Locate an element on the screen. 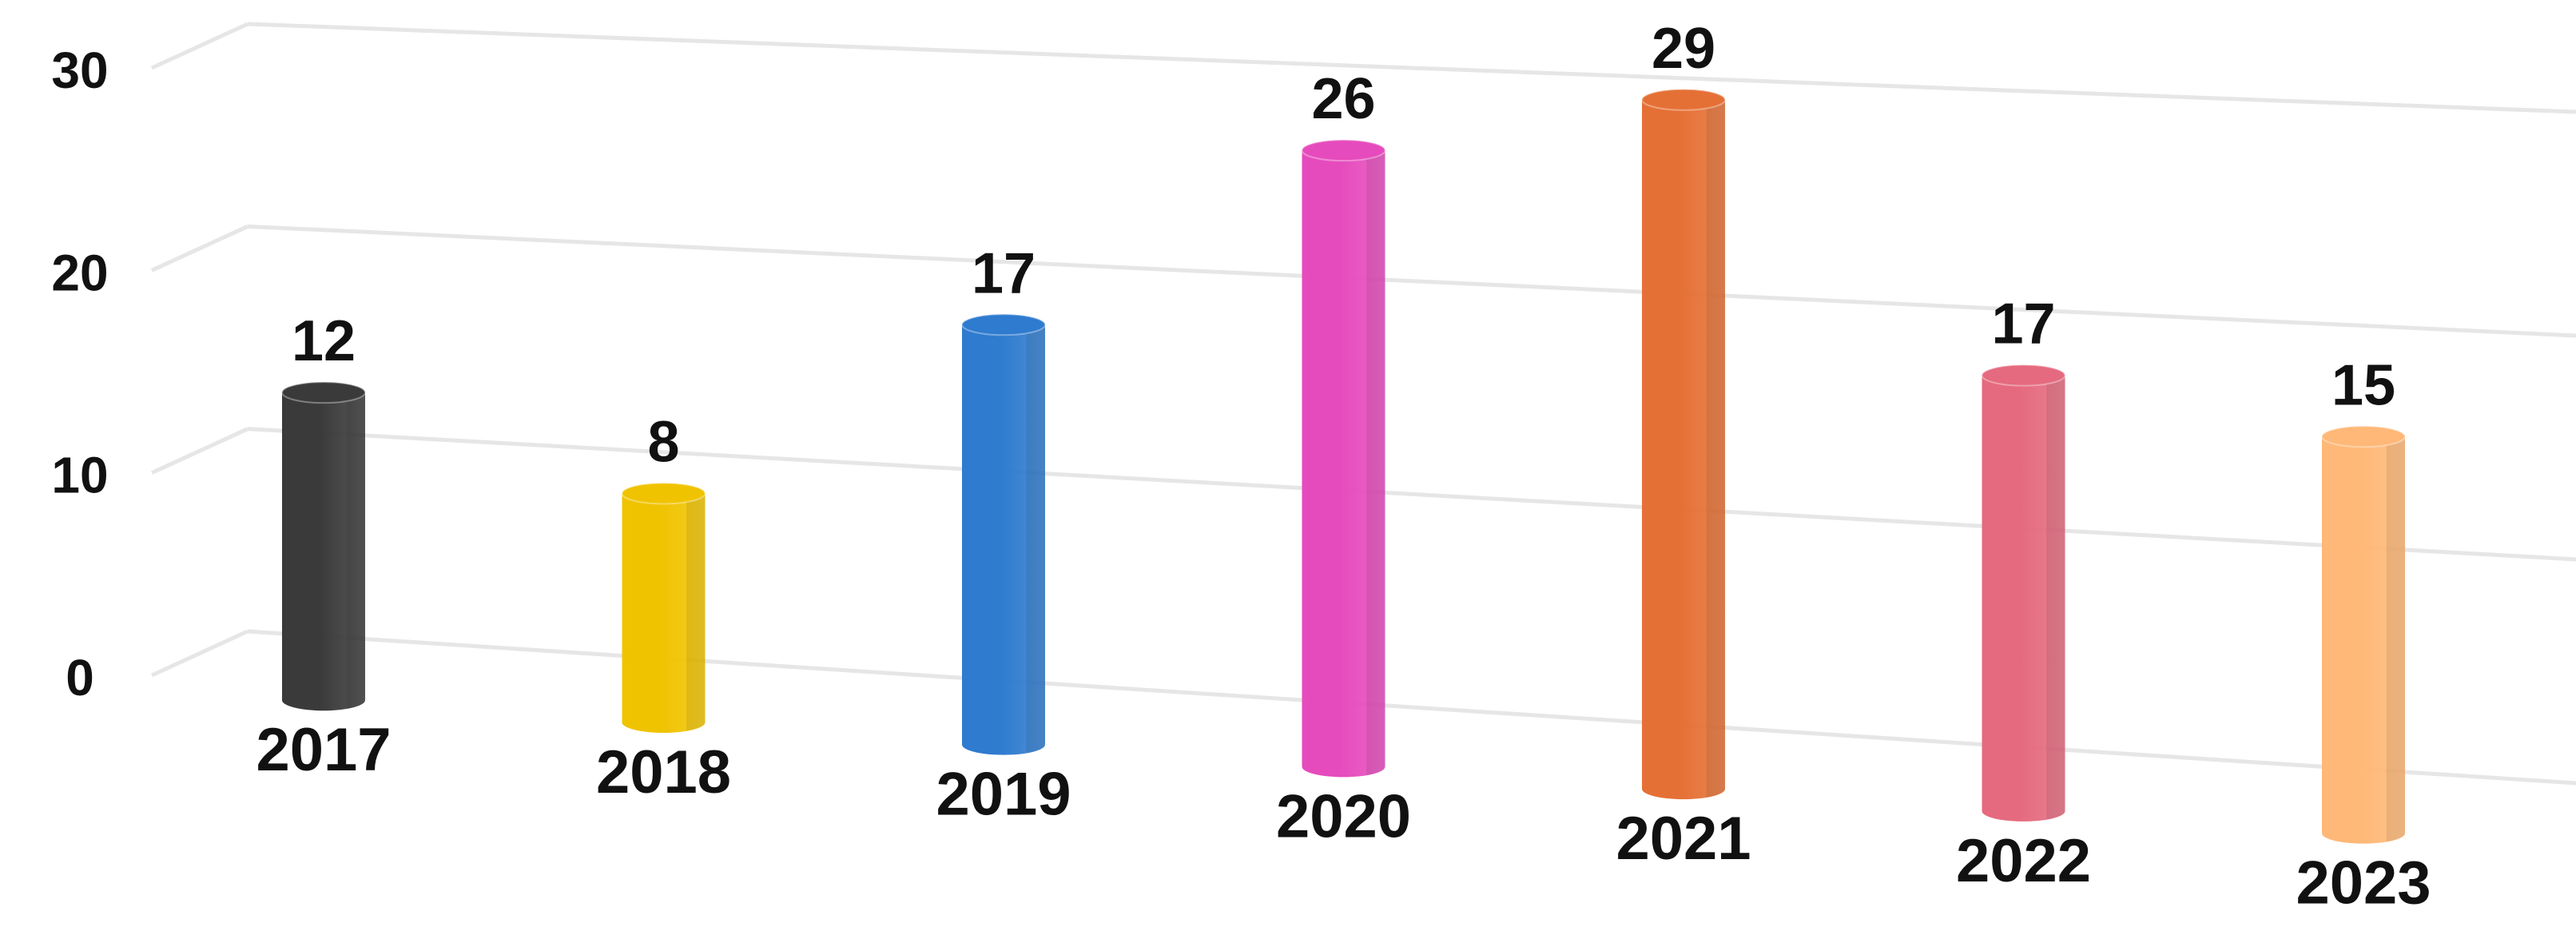 Image resolution: width=2576 pixels, height=943 pixels. data-label: 8 is located at coordinates (663, 442).